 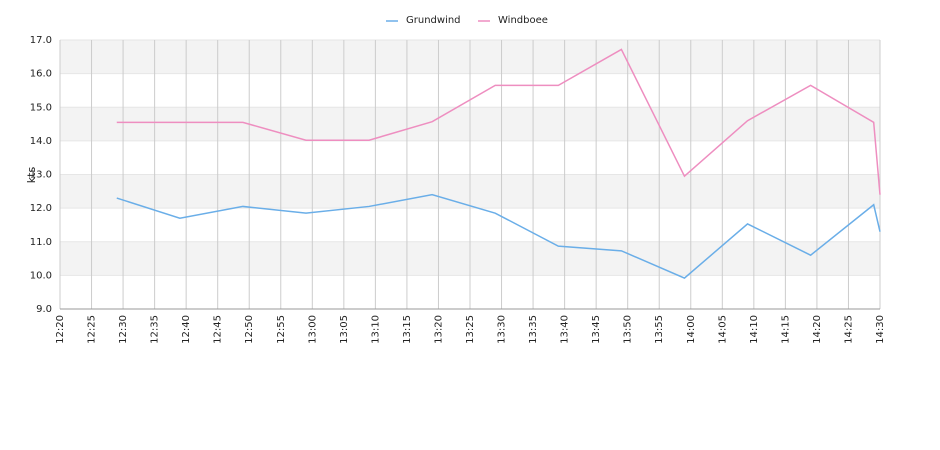 What do you see at coordinates (41, 40) in the screenshot?
I see `y-tick-label: 17.0` at bounding box center [41, 40].